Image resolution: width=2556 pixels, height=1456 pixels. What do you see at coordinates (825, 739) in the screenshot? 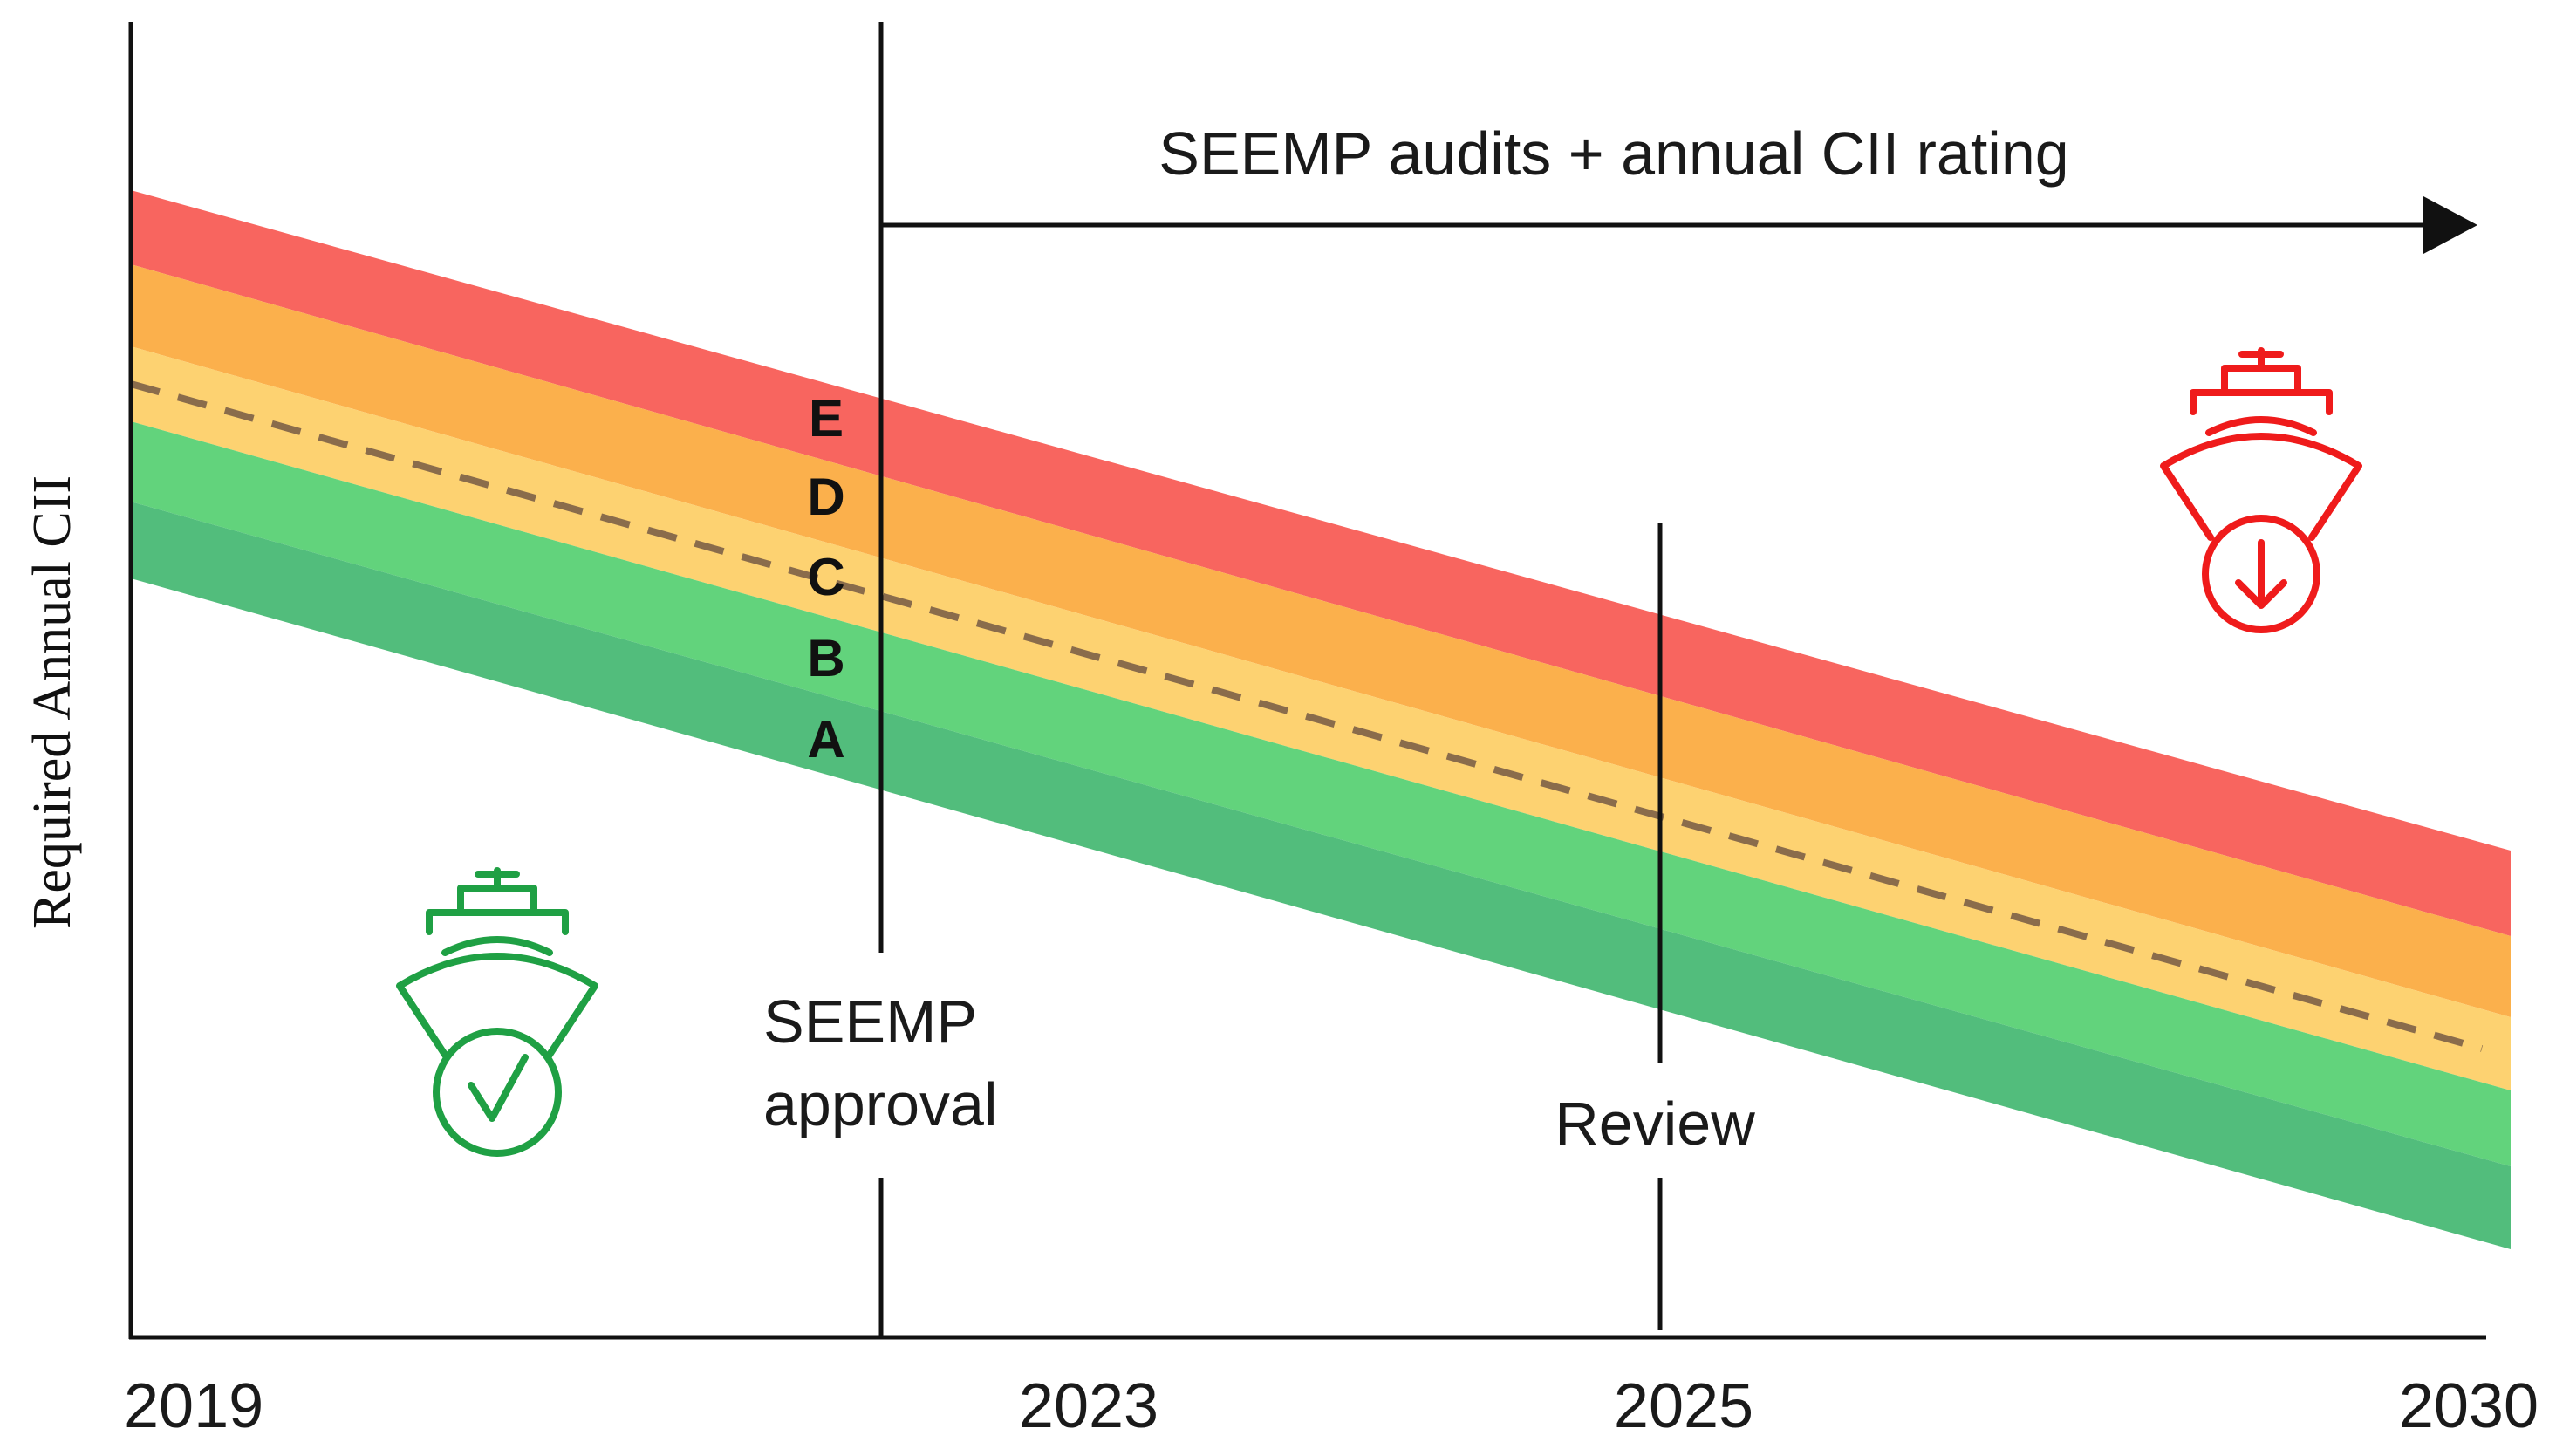
I see `band-letter-a: A` at bounding box center [825, 739].